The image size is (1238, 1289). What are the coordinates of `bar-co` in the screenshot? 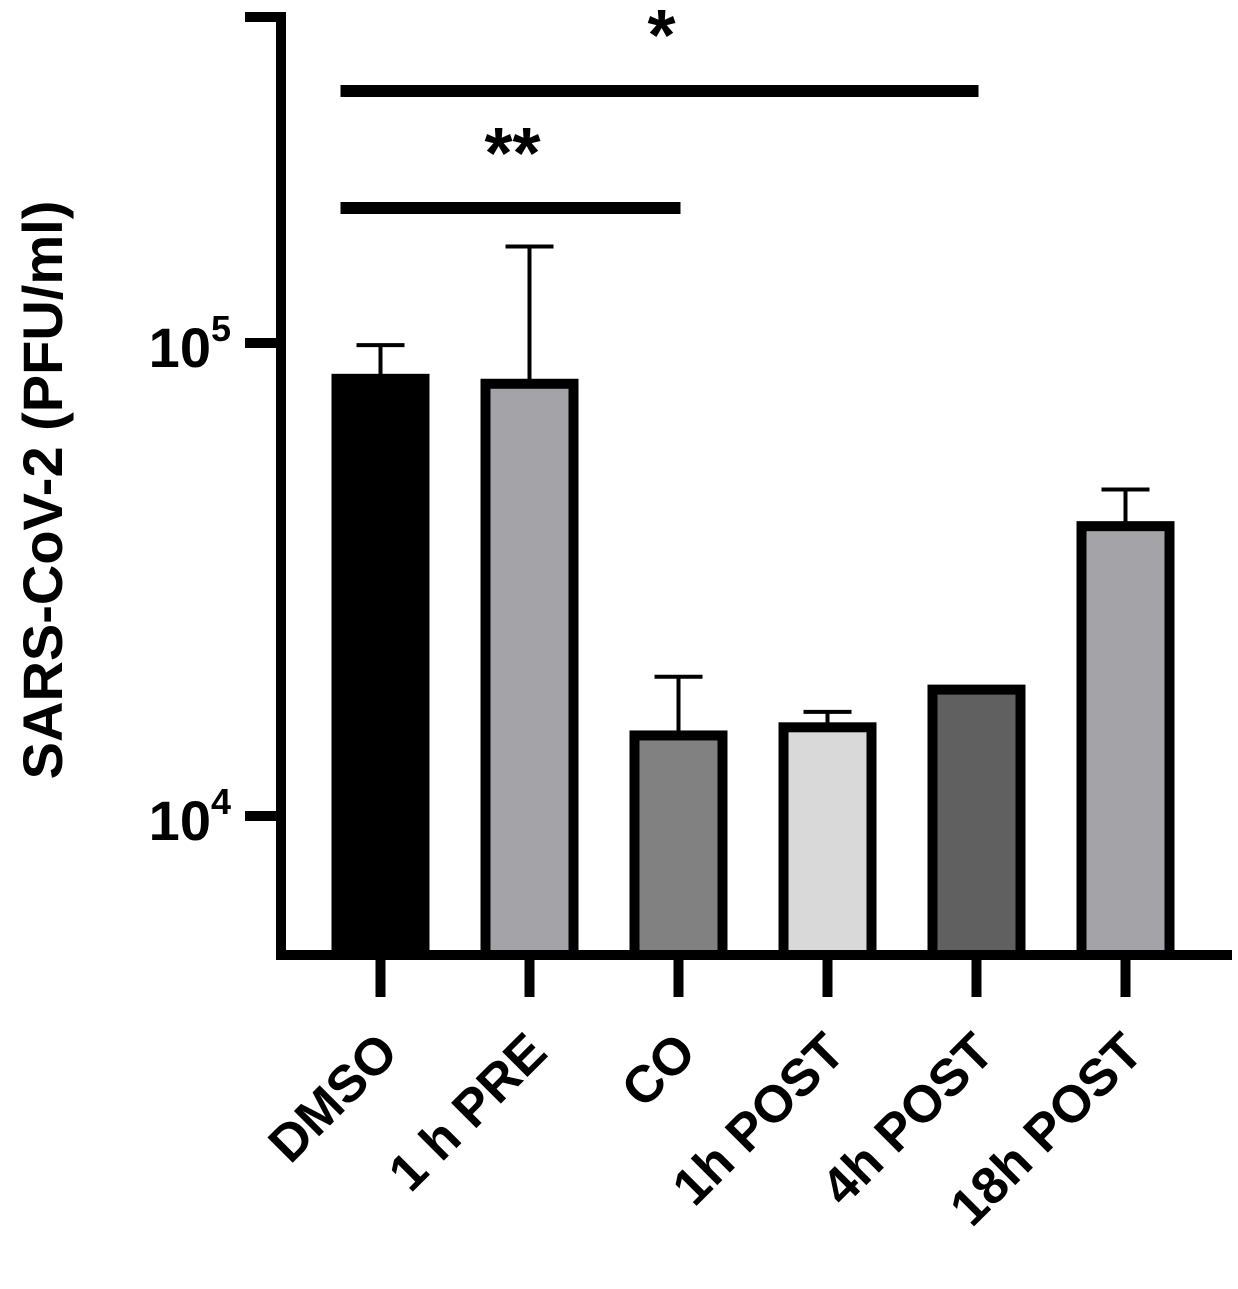 It's located at (678, 845).